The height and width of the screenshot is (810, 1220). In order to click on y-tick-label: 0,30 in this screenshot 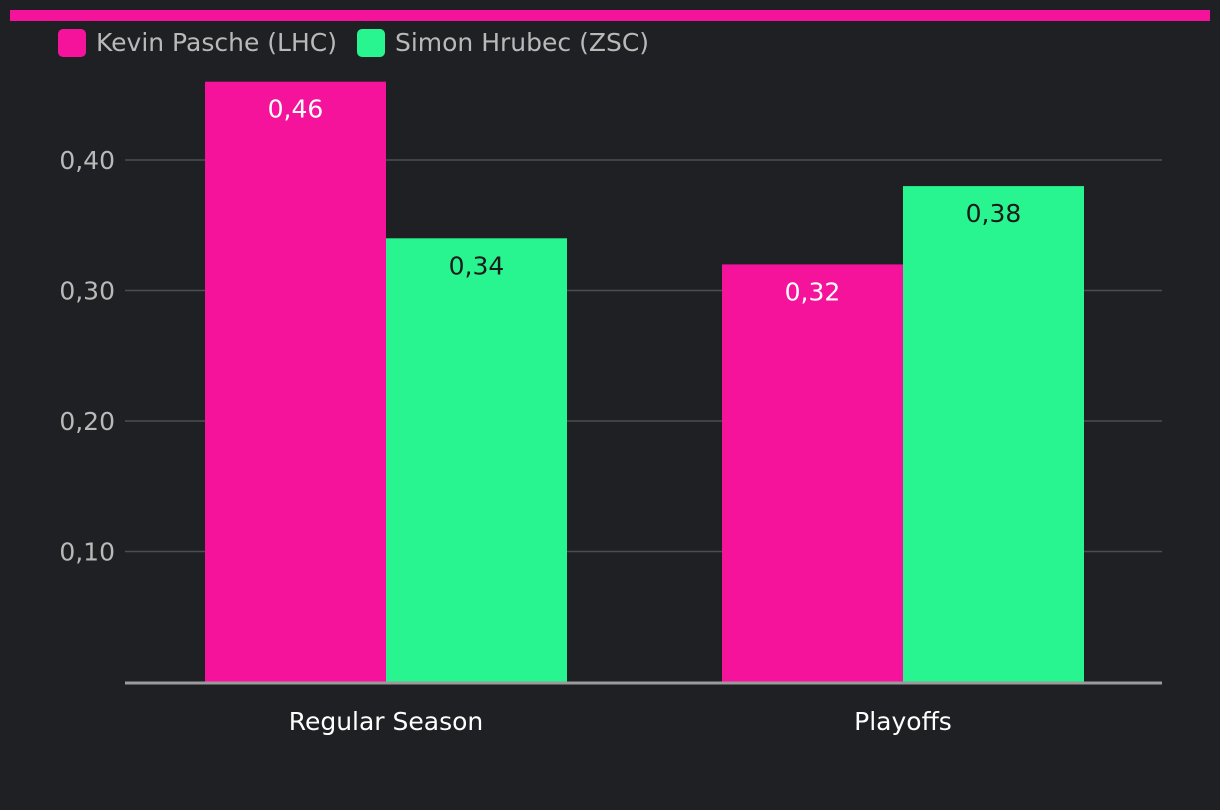, I will do `click(87, 291)`.